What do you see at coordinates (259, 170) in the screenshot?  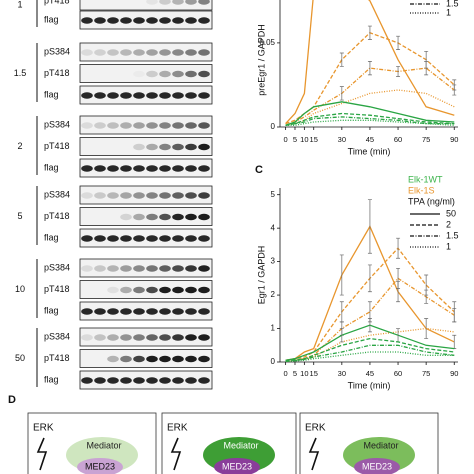 I see `panel-label: C` at bounding box center [259, 170].